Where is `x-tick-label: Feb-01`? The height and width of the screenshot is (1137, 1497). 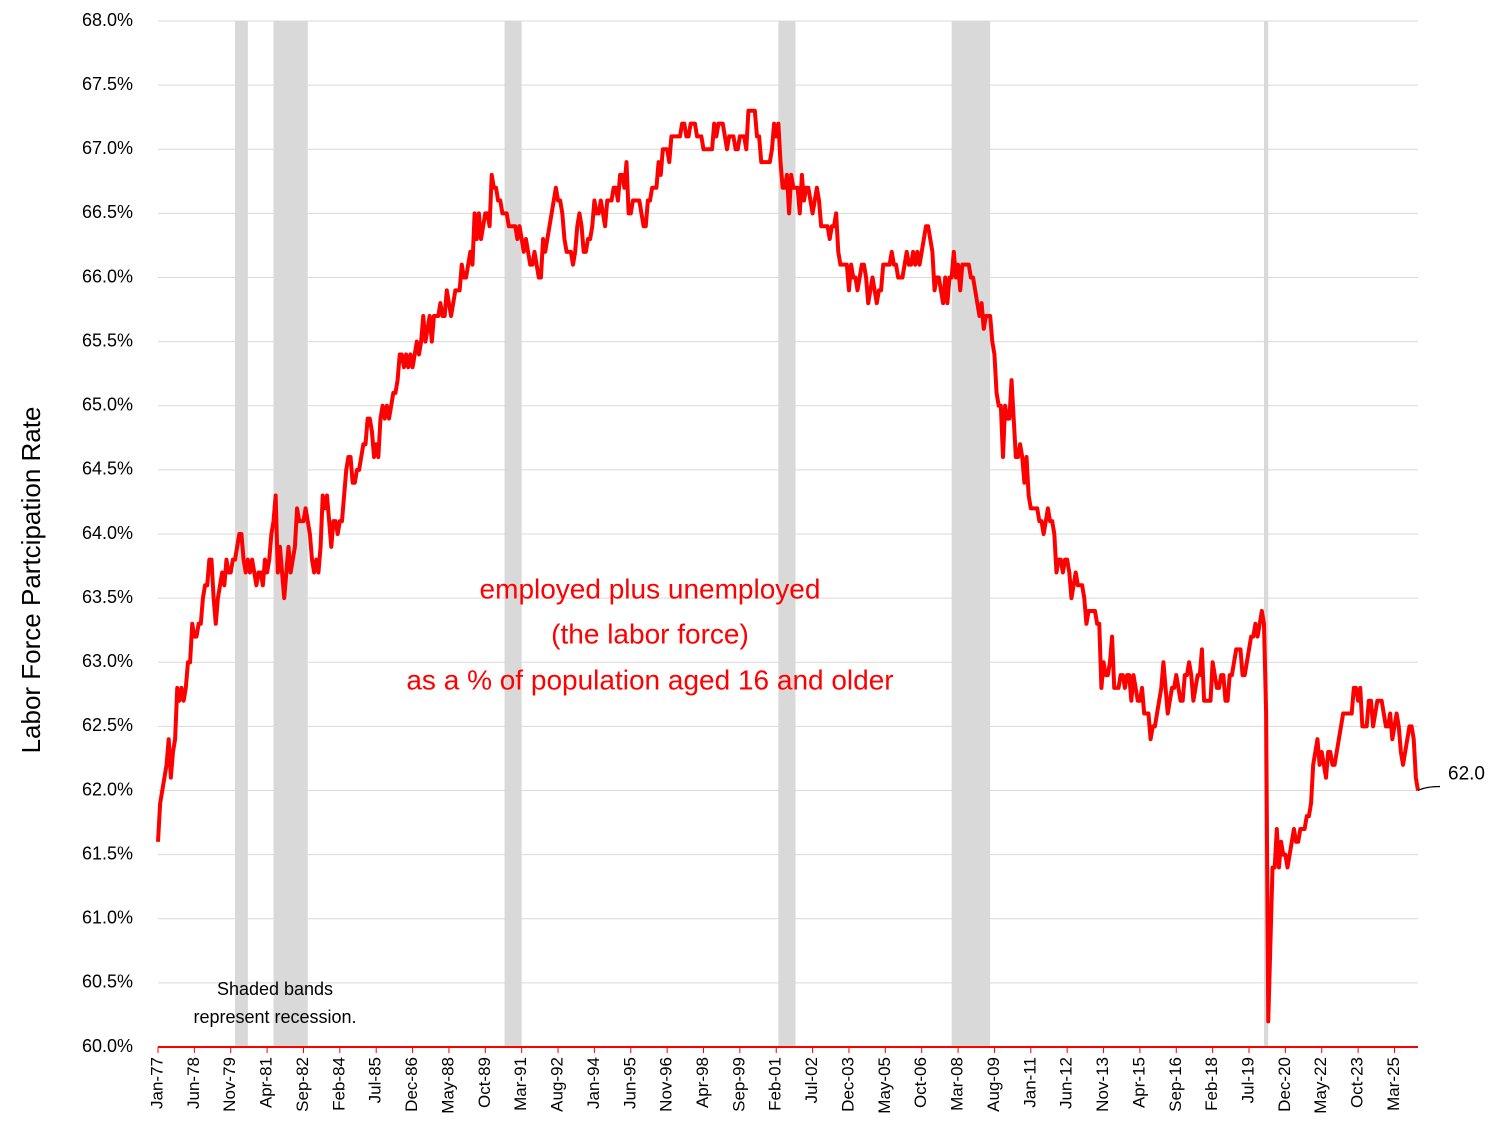
x-tick-label: Feb-01 is located at coordinates (775, 1084).